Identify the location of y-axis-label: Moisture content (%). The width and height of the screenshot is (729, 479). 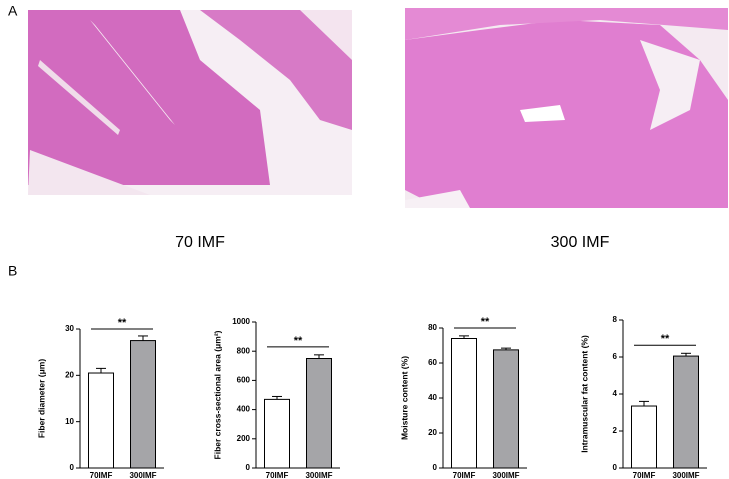
(404, 398).